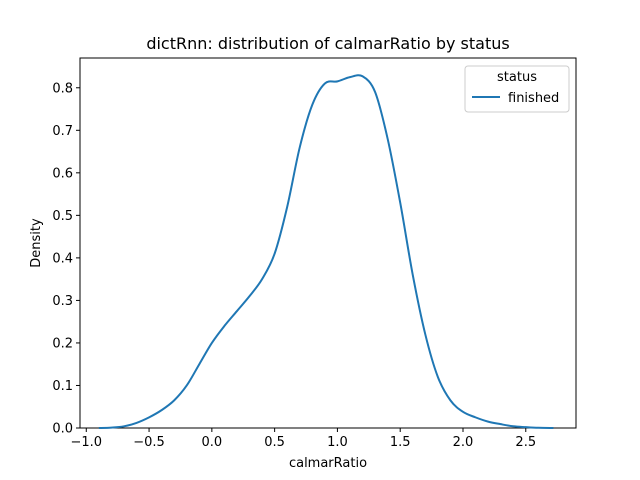  What do you see at coordinates (533, 98) in the screenshot?
I see `legend-label-finished: finished` at bounding box center [533, 98].